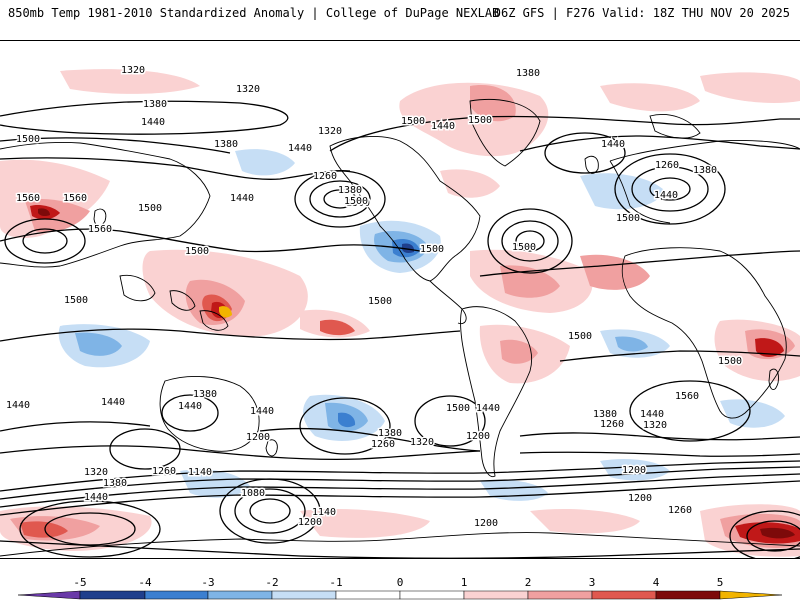 The width and height of the screenshot is (800, 604). Describe the element at coordinates (720, 582) in the screenshot. I see `colorbar-tick-label: 5` at that location.